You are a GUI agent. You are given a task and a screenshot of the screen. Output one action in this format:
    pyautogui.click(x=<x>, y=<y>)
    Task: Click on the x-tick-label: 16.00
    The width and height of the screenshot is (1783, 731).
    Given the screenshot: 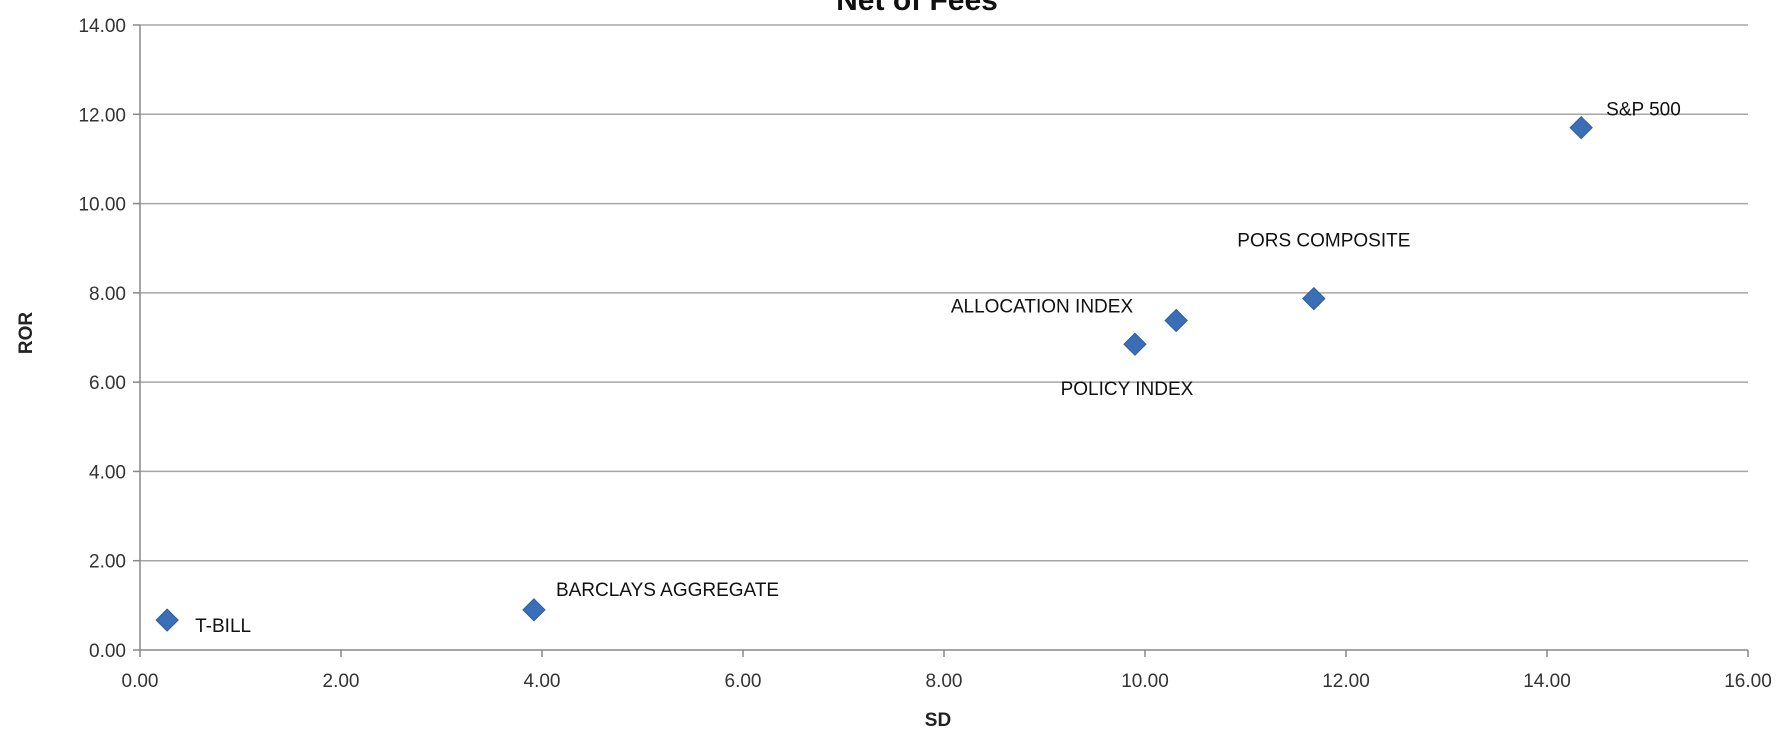 What is the action you would take?
    pyautogui.click(x=1748, y=681)
    